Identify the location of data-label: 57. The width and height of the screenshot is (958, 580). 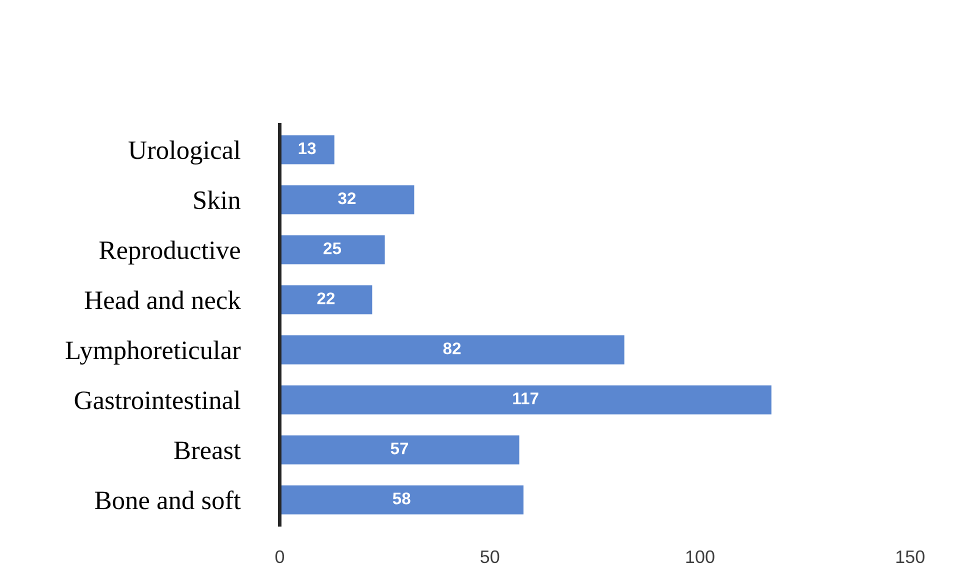
(399, 448).